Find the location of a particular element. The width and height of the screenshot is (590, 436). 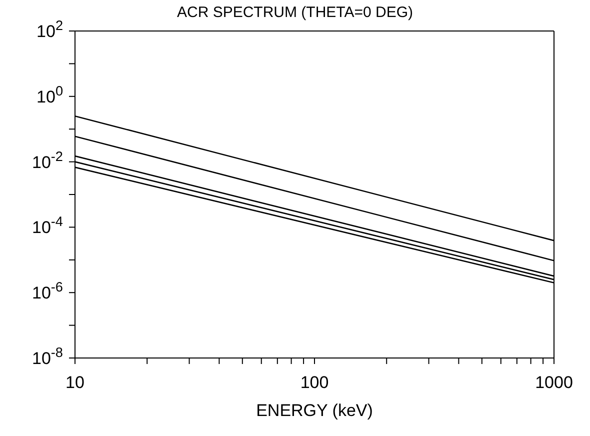

y-tick-label: 10$^{-8}$ is located at coordinates (47, 356).